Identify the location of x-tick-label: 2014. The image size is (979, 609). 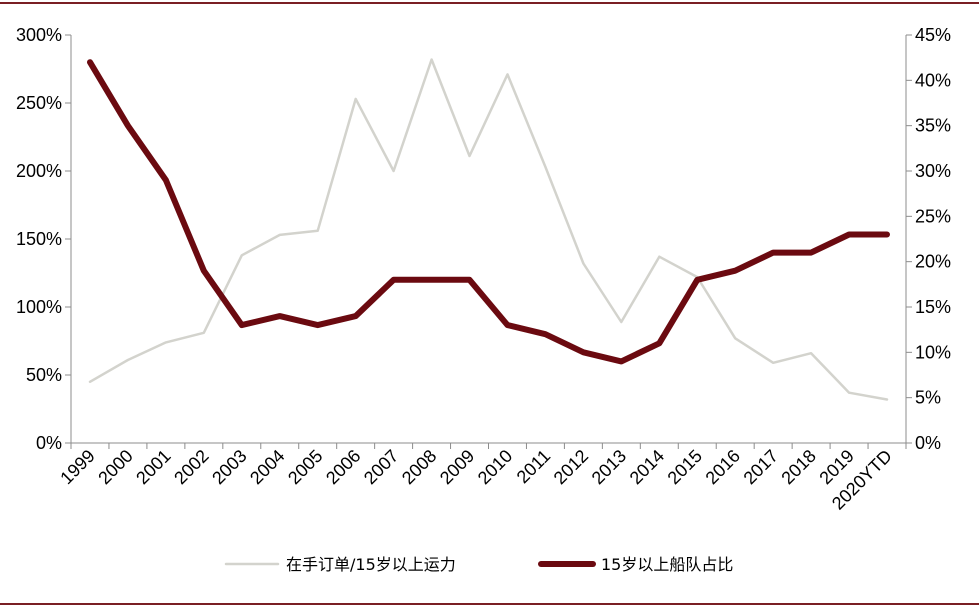
(647, 467).